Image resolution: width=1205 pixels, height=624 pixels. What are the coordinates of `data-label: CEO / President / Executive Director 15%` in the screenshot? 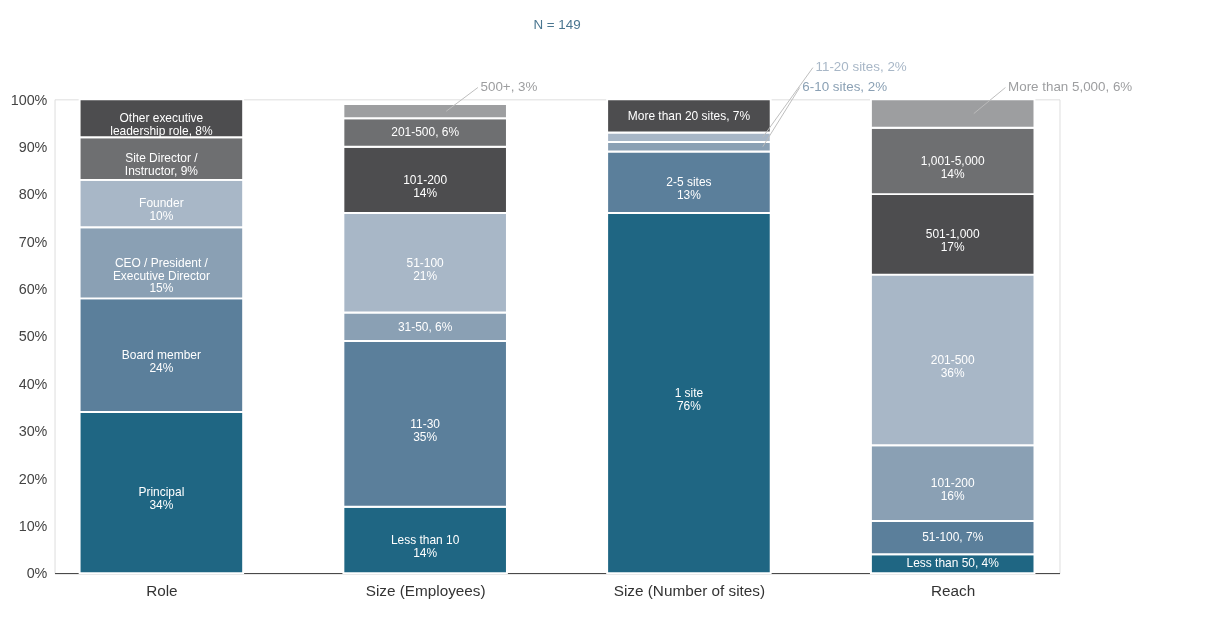 It's located at (161, 275).